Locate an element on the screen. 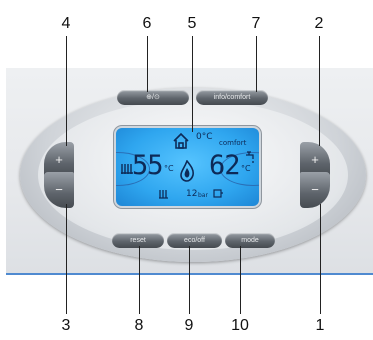 The image size is (373, 340). hot-water-temp-unit: °C is located at coordinates (246, 168).